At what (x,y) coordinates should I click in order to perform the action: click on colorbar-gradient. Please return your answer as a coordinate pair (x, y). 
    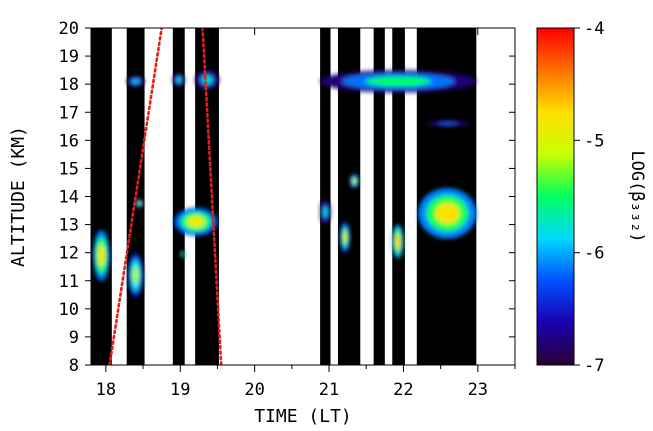
    Looking at the image, I should click on (555, 196).